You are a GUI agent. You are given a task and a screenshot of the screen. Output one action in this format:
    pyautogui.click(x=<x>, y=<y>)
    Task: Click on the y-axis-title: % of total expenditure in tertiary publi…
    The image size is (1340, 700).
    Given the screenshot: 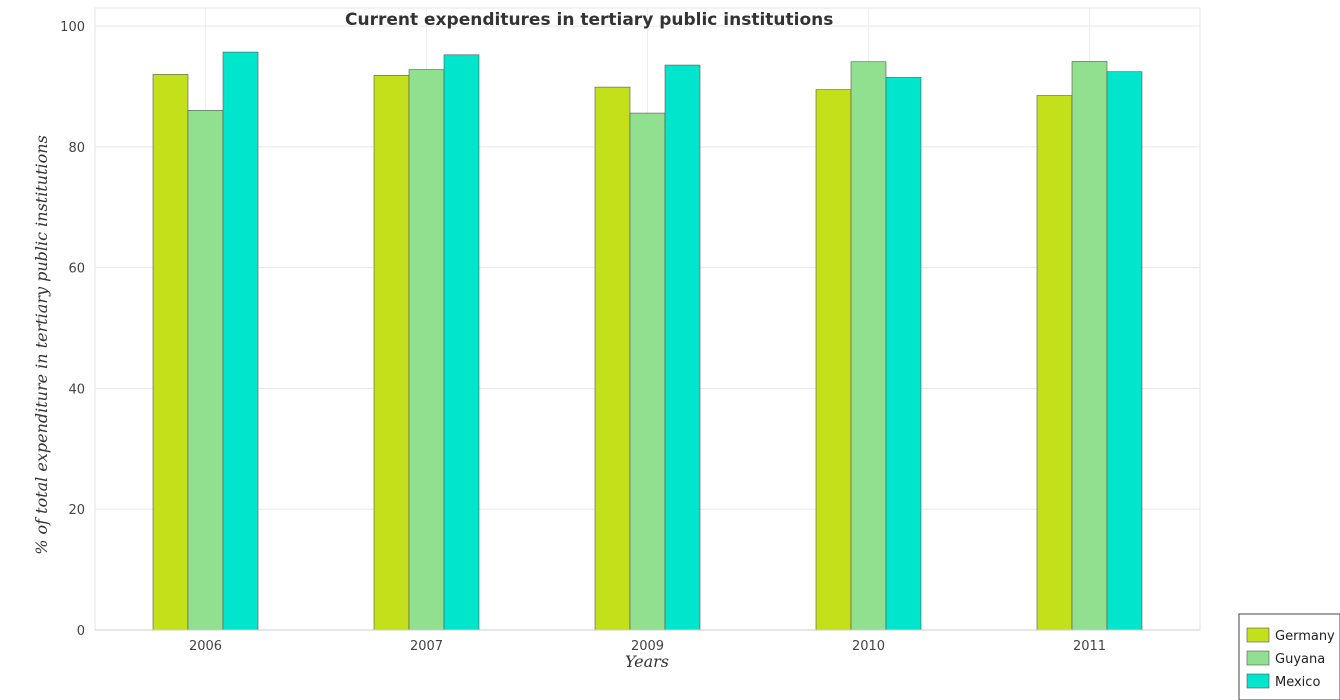 What is the action you would take?
    pyautogui.click(x=41, y=345)
    